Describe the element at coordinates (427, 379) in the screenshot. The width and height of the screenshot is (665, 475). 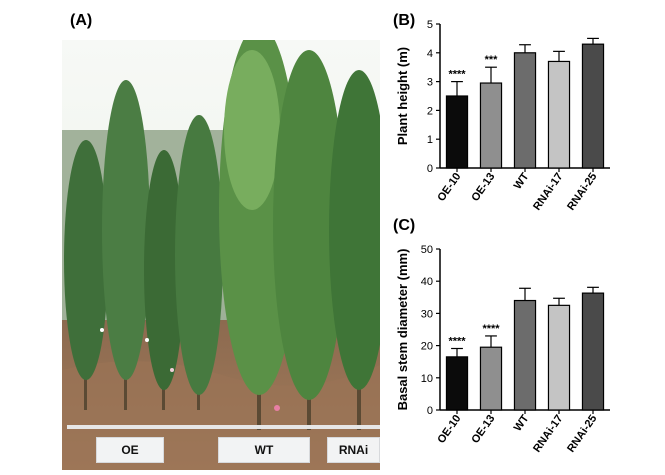
I see `stem-diameter-y-tick-label: 10` at that location.